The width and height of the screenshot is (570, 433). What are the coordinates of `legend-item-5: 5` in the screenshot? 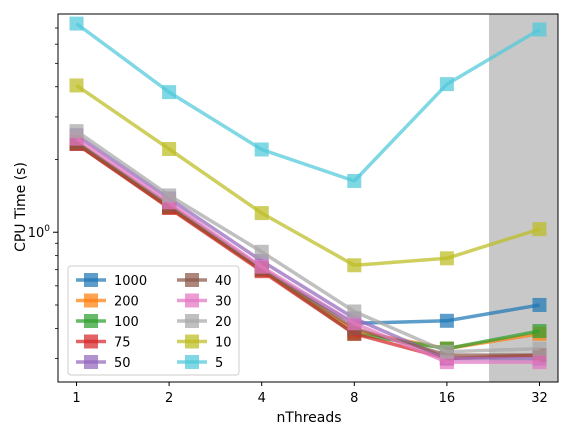 It's located at (200, 363).